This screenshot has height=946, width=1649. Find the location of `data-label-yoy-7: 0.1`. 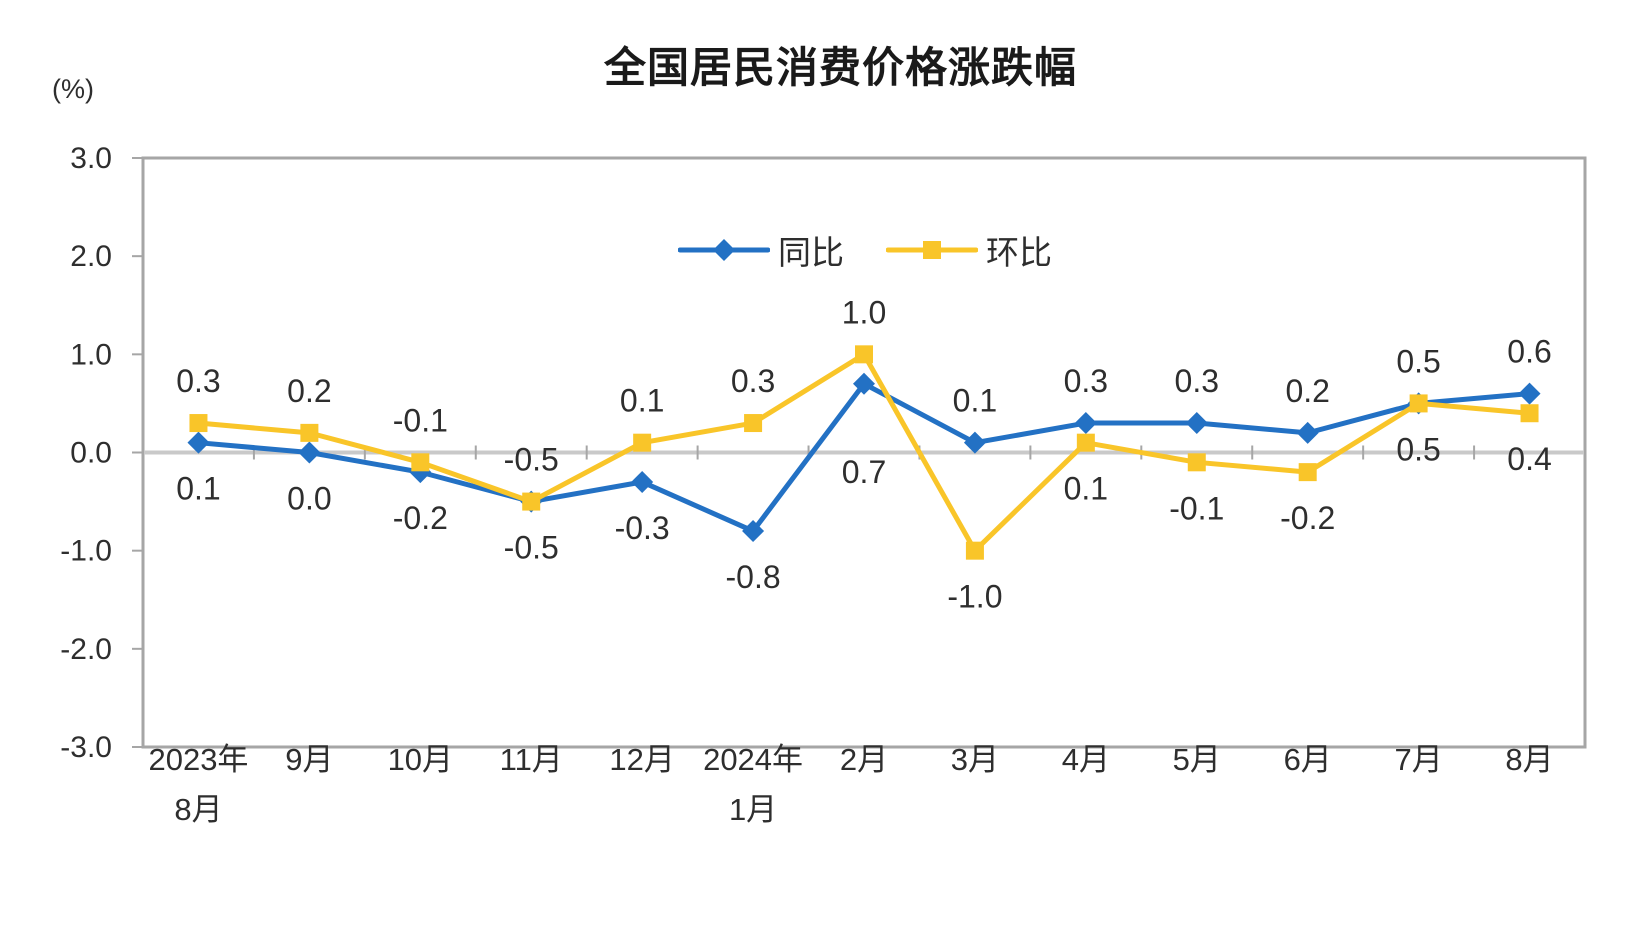

data-label-yoy-7: 0.1 is located at coordinates (975, 401).